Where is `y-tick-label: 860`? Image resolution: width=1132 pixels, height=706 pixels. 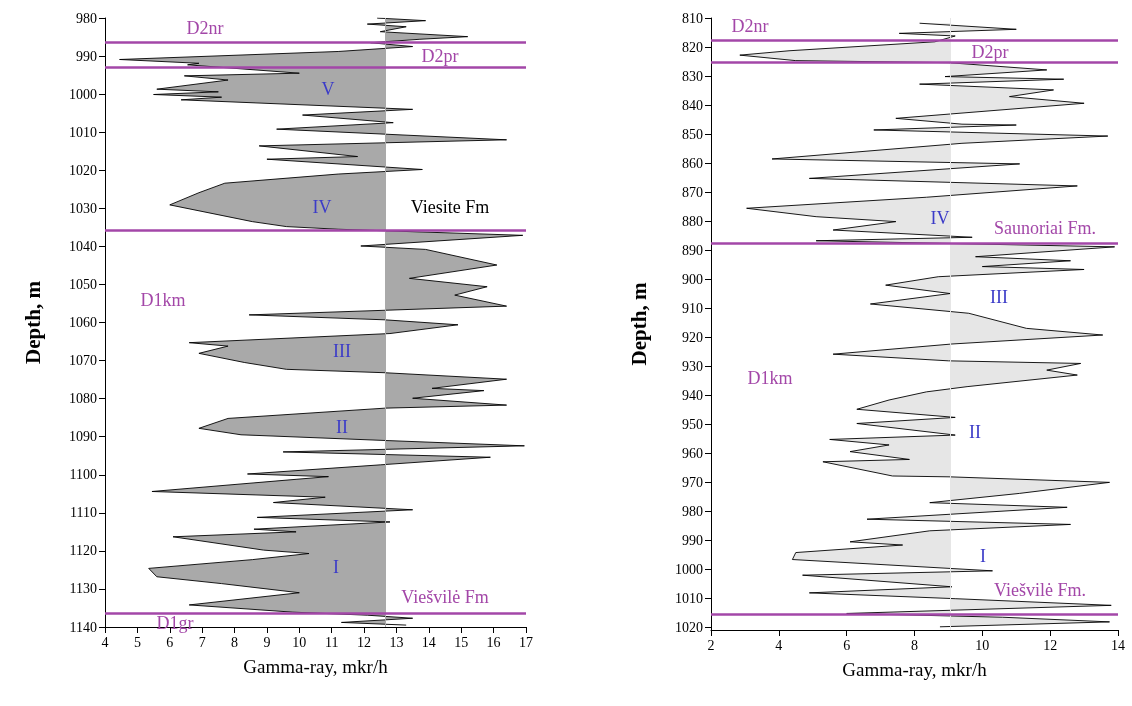 y-tick-label: 860 is located at coordinates (692, 163).